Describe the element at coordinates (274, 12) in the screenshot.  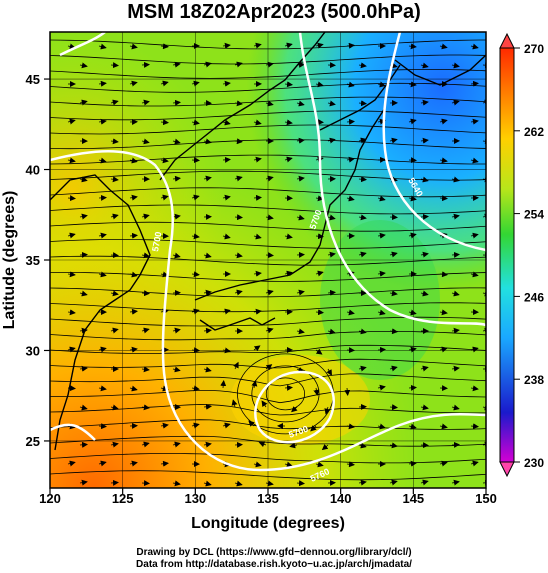
I see `page-title: MSM 18Z02Apr2023 (500.0hPa)` at that location.